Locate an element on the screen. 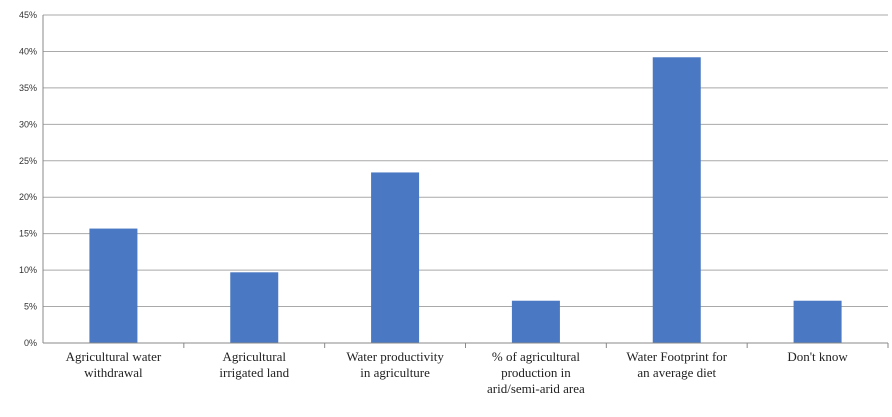 Image resolution: width=892 pixels, height=417 pixels. y-tick-label: 5% is located at coordinates (30, 307).